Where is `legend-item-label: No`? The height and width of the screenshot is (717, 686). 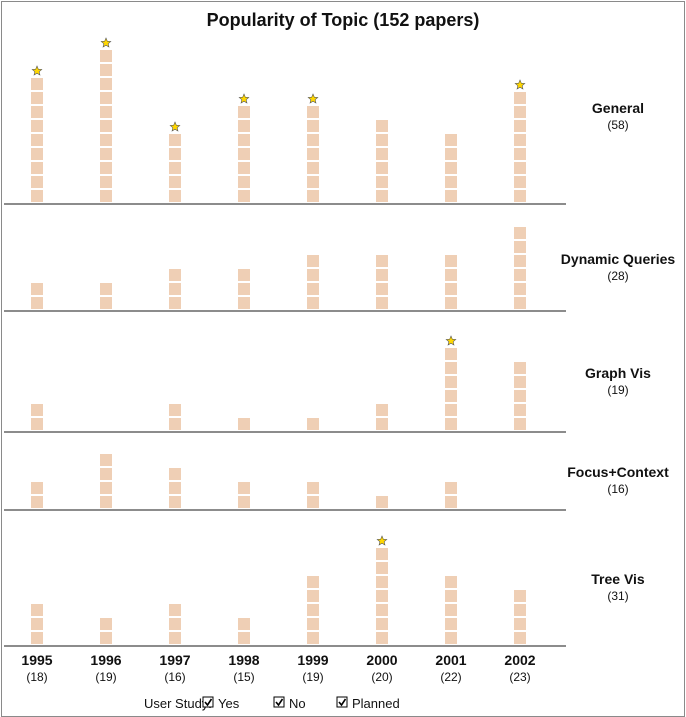
legend-item-label: No is located at coordinates (297, 703).